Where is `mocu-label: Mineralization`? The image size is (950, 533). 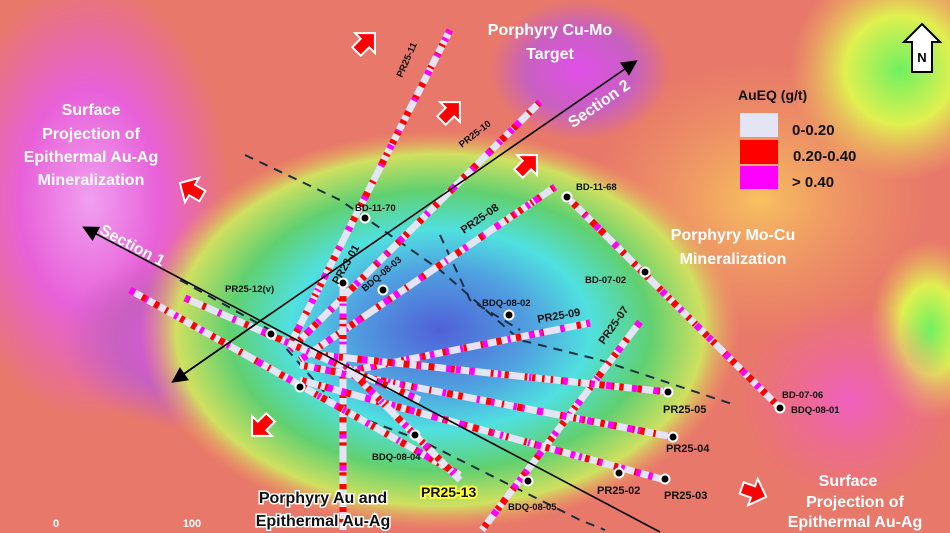 mocu-label: Mineralization is located at coordinates (733, 259).